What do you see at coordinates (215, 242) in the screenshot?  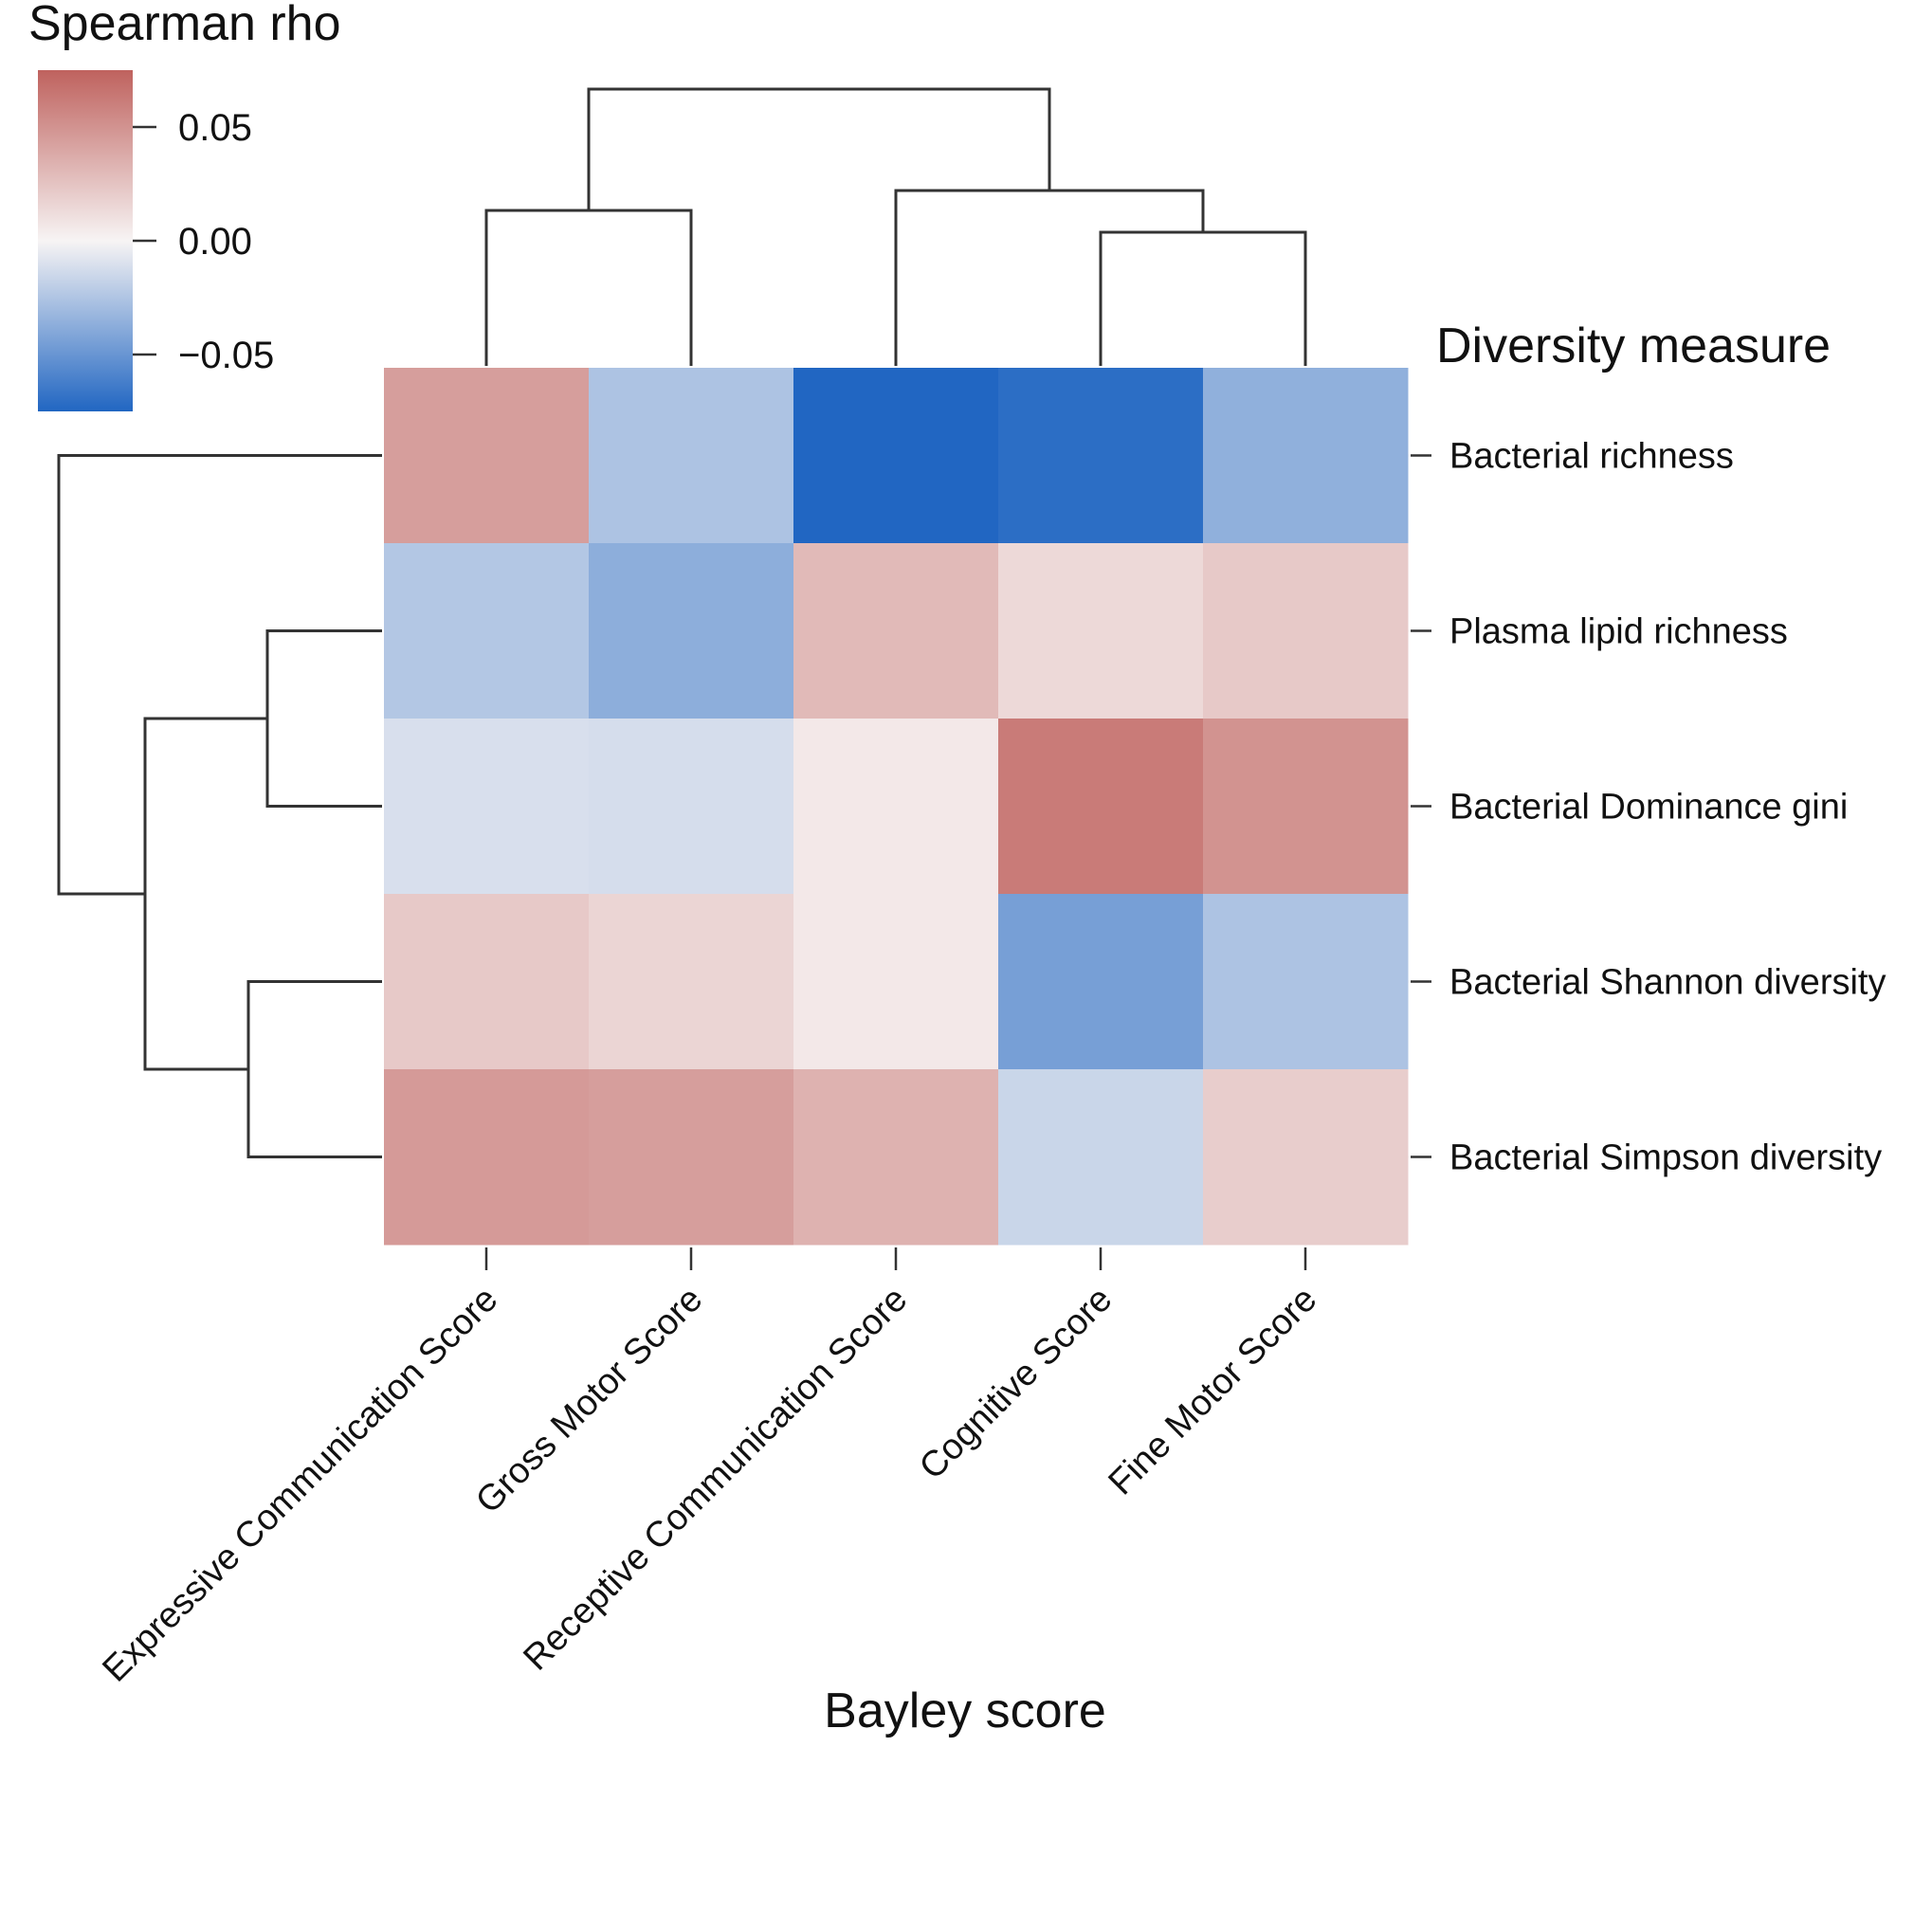 I see `legend-tick-label: 0.00` at bounding box center [215, 242].